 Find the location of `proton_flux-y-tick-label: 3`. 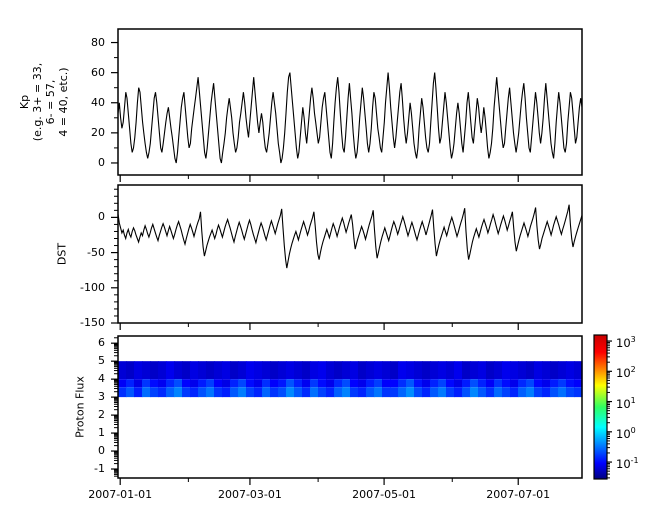

proton_flux-y-tick-label: 3 is located at coordinates (101, 397).